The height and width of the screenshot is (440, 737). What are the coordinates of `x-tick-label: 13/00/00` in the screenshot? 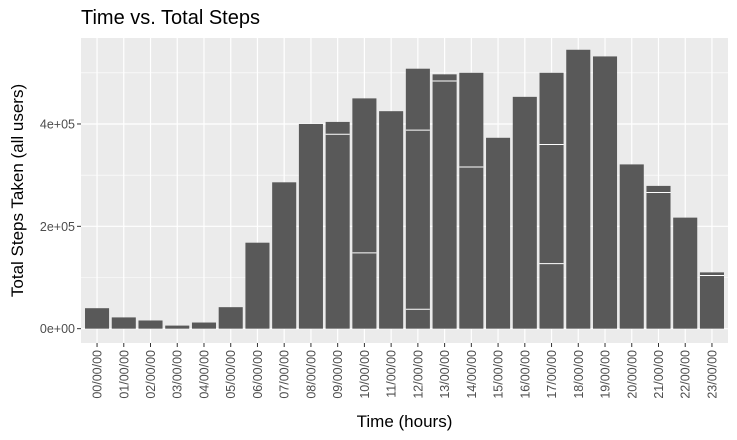 It's located at (445, 374).